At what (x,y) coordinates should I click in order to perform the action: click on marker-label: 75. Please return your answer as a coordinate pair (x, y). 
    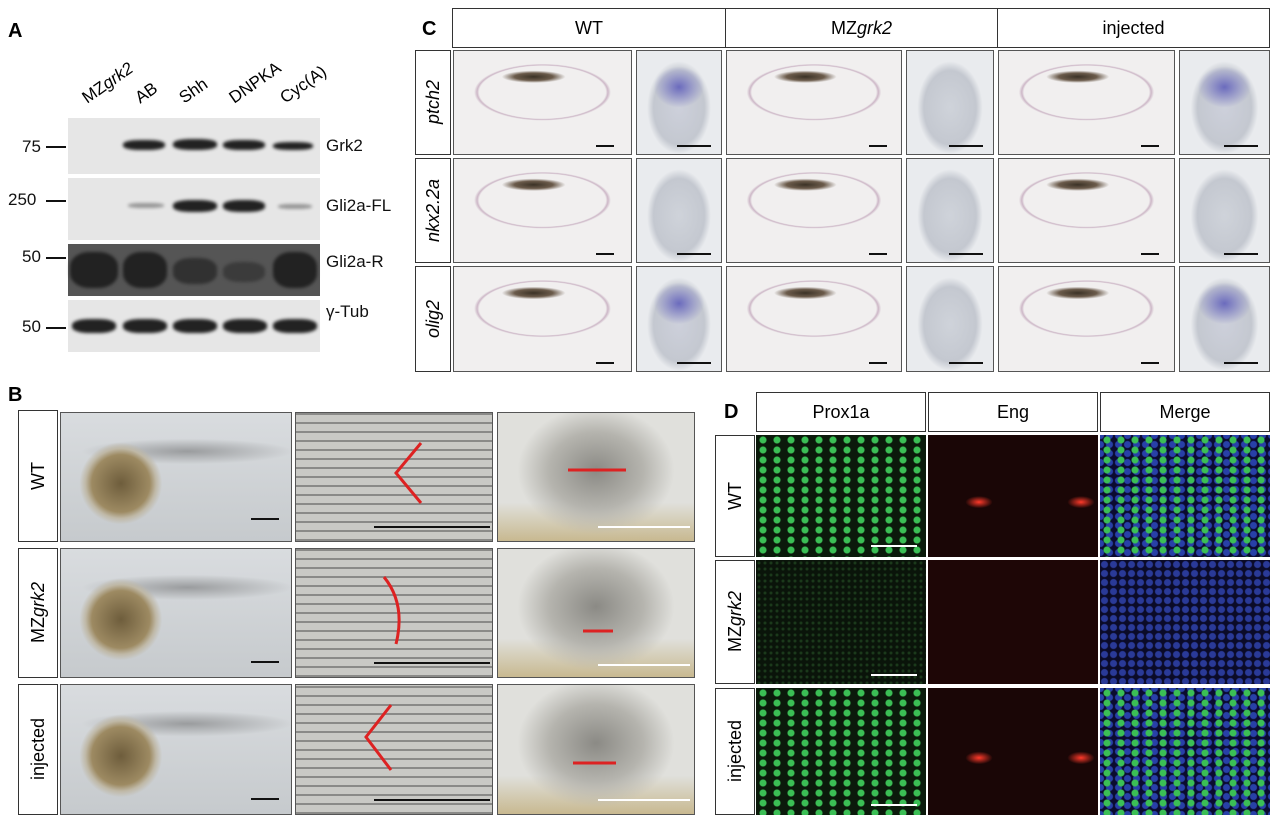
    Looking at the image, I should click on (31, 146).